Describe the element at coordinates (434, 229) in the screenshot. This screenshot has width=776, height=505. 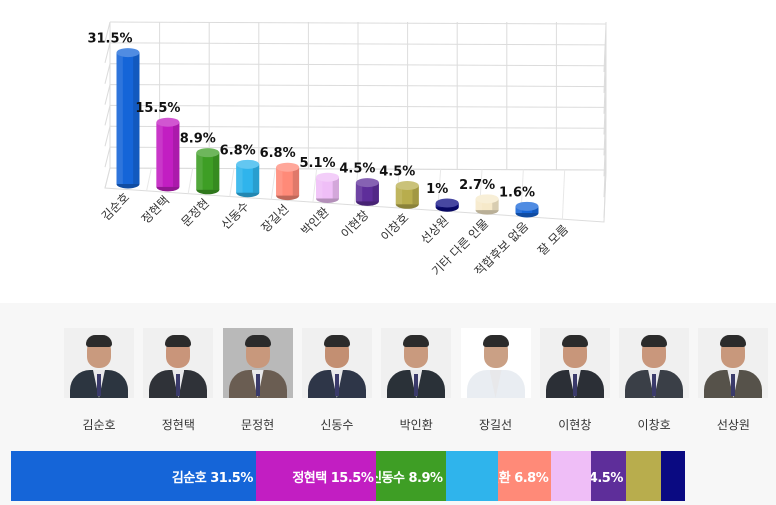
I see `category-label: 선상원` at that location.